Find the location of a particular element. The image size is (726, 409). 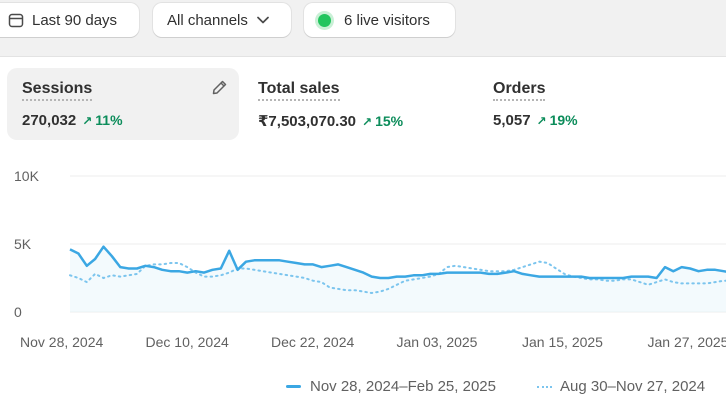

metric-card-sessions: Sessions 270,032 ↗ 11% is located at coordinates (123, 104).